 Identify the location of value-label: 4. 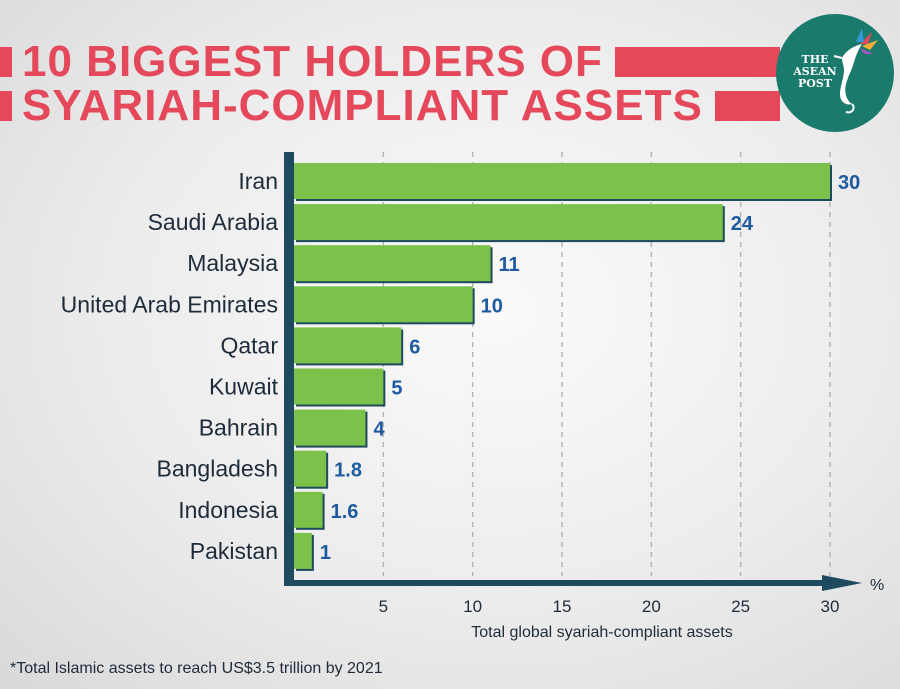
(379, 430).